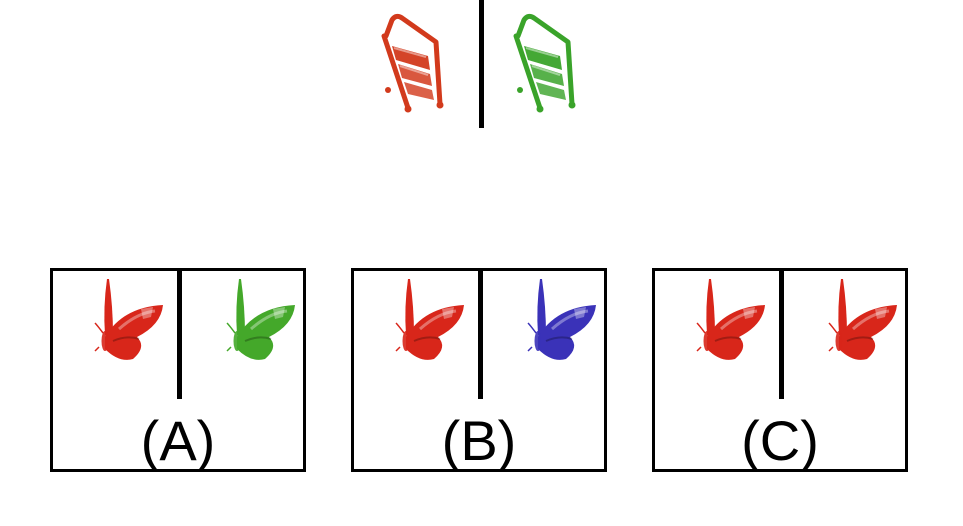 This screenshot has width=963, height=526. What do you see at coordinates (261, 322) in the screenshot?
I see `green-butterfly-icon` at bounding box center [261, 322].